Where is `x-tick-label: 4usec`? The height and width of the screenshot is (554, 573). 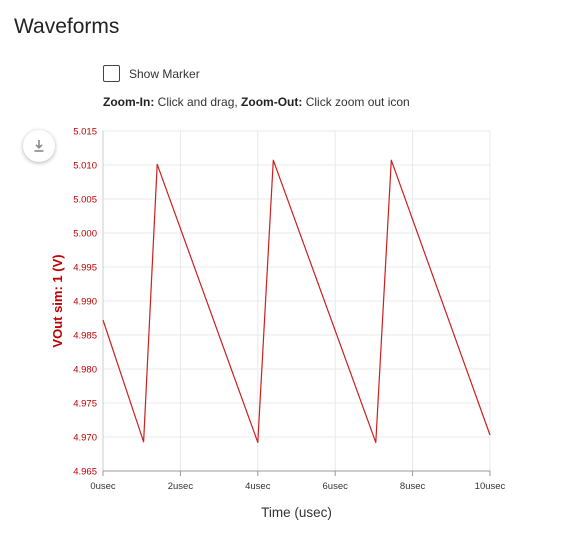
x-tick-label: 4usec is located at coordinates (258, 486).